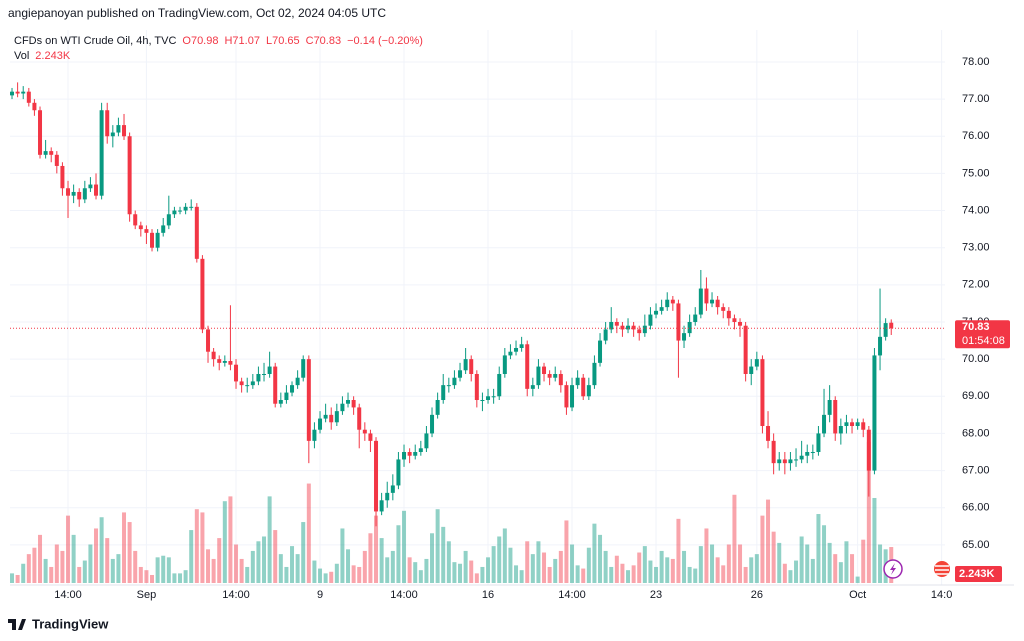  What do you see at coordinates (17, 624) in the screenshot?
I see `logo-mark` at bounding box center [17, 624].